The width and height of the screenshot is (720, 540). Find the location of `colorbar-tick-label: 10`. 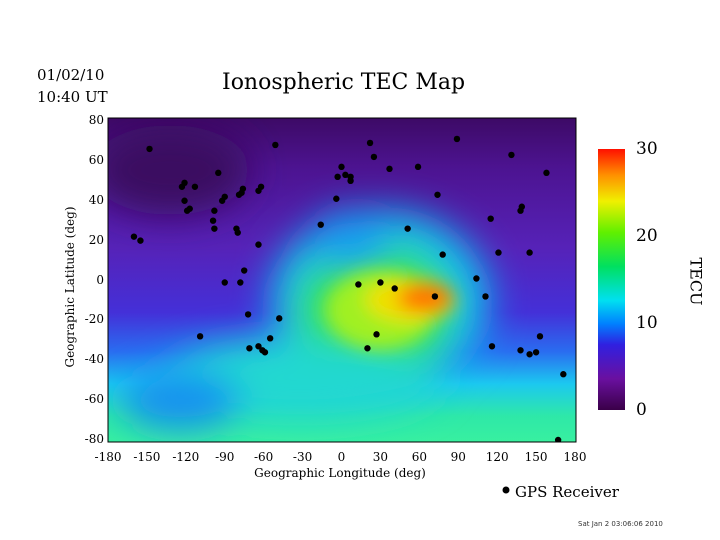

colorbar-tick-label: 10 is located at coordinates (647, 323).